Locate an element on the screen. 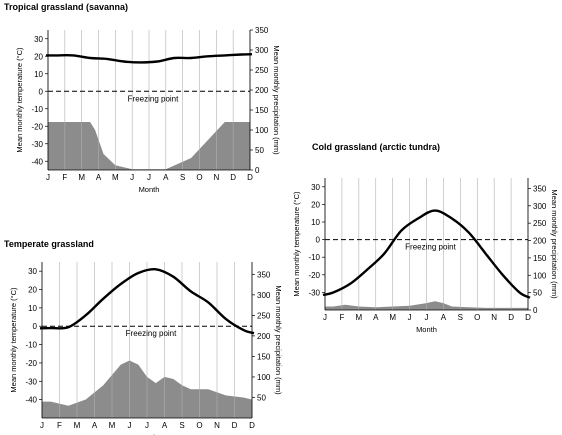  y-axis-label: Mean monthly temperature (°C) is located at coordinates (19, 100).